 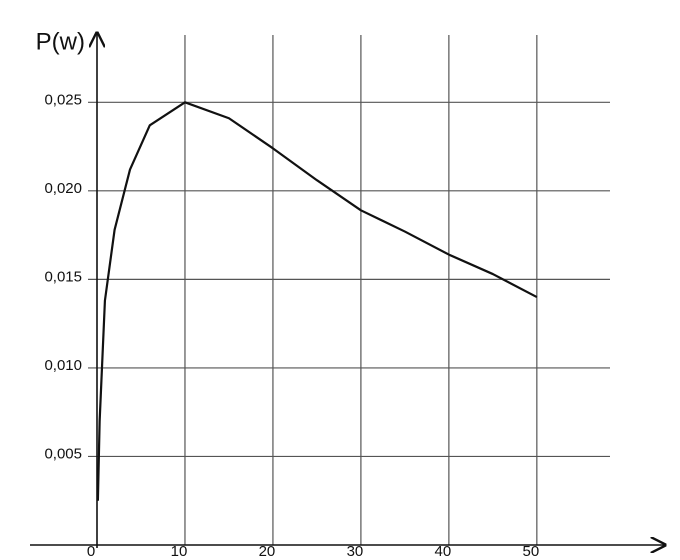 What do you see at coordinates (443, 551) in the screenshot?
I see `x-tick-label: 40` at bounding box center [443, 551].